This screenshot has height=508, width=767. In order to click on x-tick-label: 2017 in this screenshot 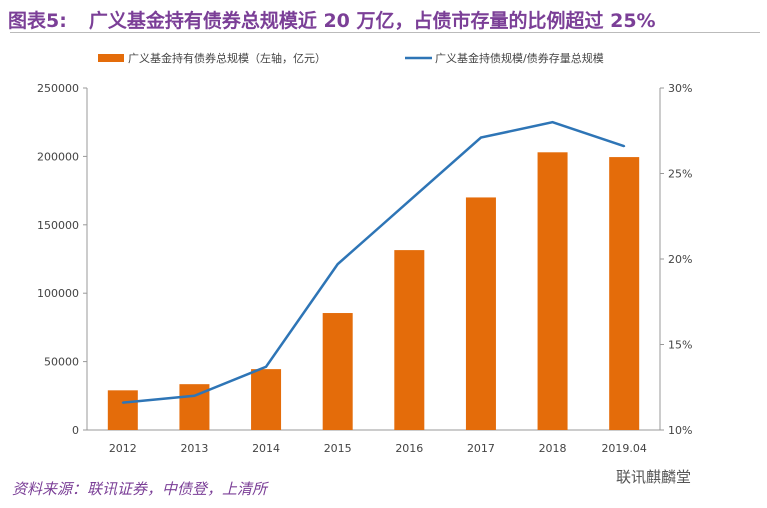, I will do `click(481, 448)`.